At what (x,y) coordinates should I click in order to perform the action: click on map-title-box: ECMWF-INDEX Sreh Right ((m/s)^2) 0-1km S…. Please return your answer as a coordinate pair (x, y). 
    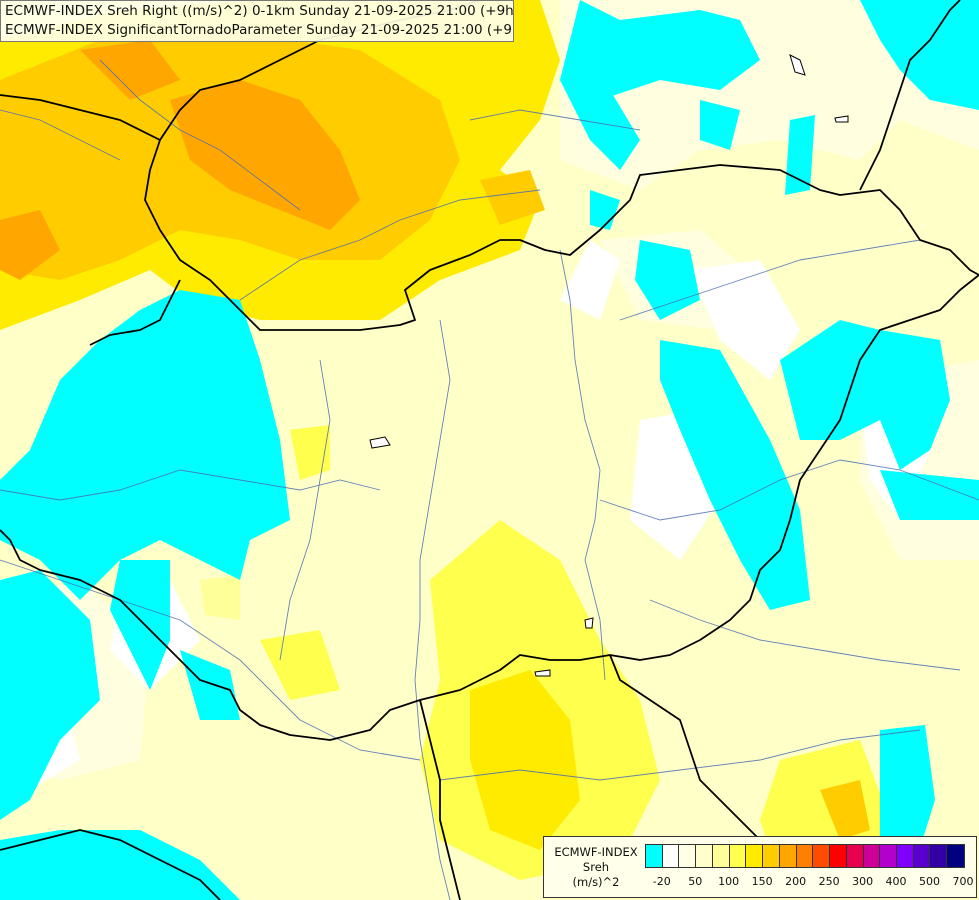
    Looking at the image, I should click on (257, 21).